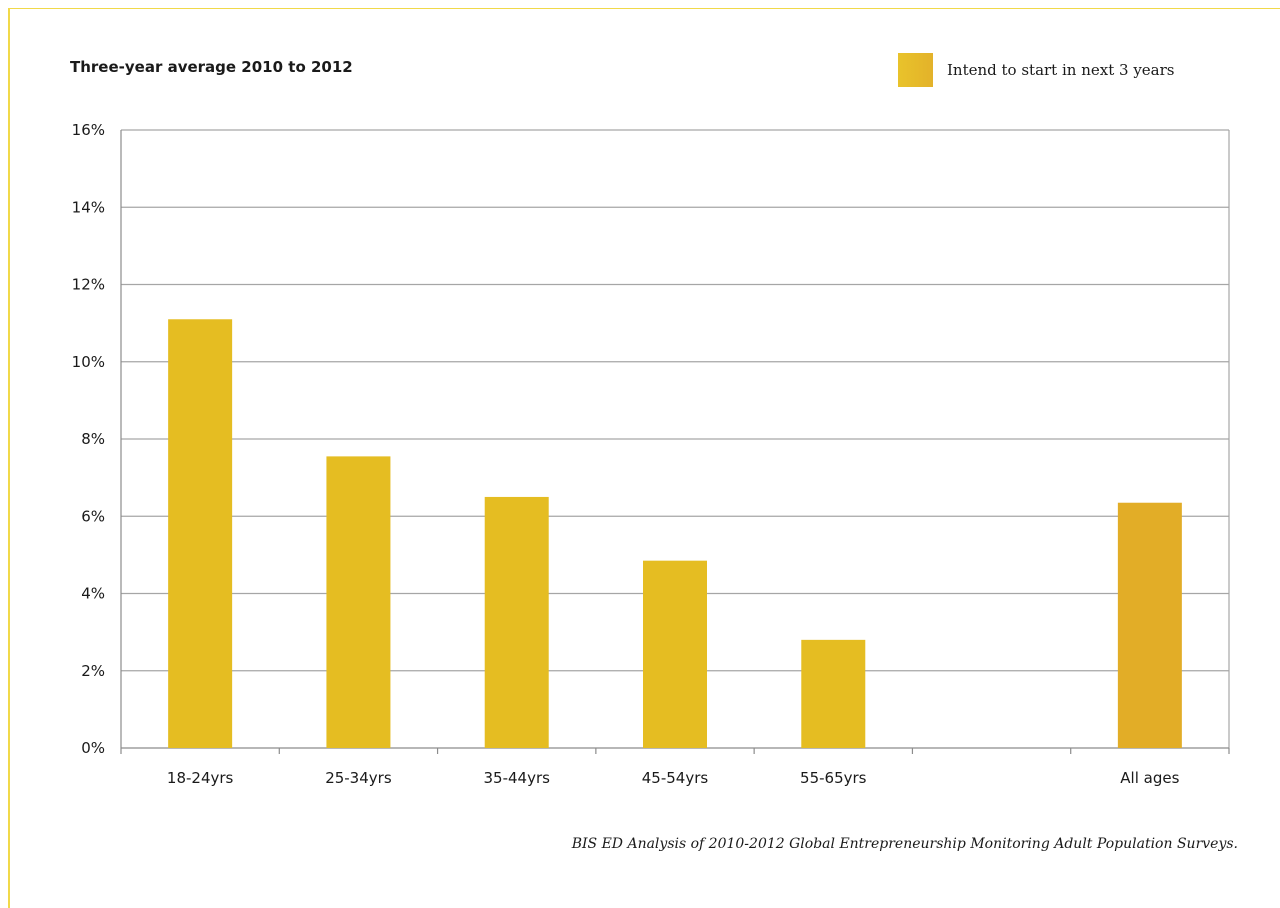  What do you see at coordinates (88, 207) in the screenshot?
I see `y-tick-label: 14%` at bounding box center [88, 207].